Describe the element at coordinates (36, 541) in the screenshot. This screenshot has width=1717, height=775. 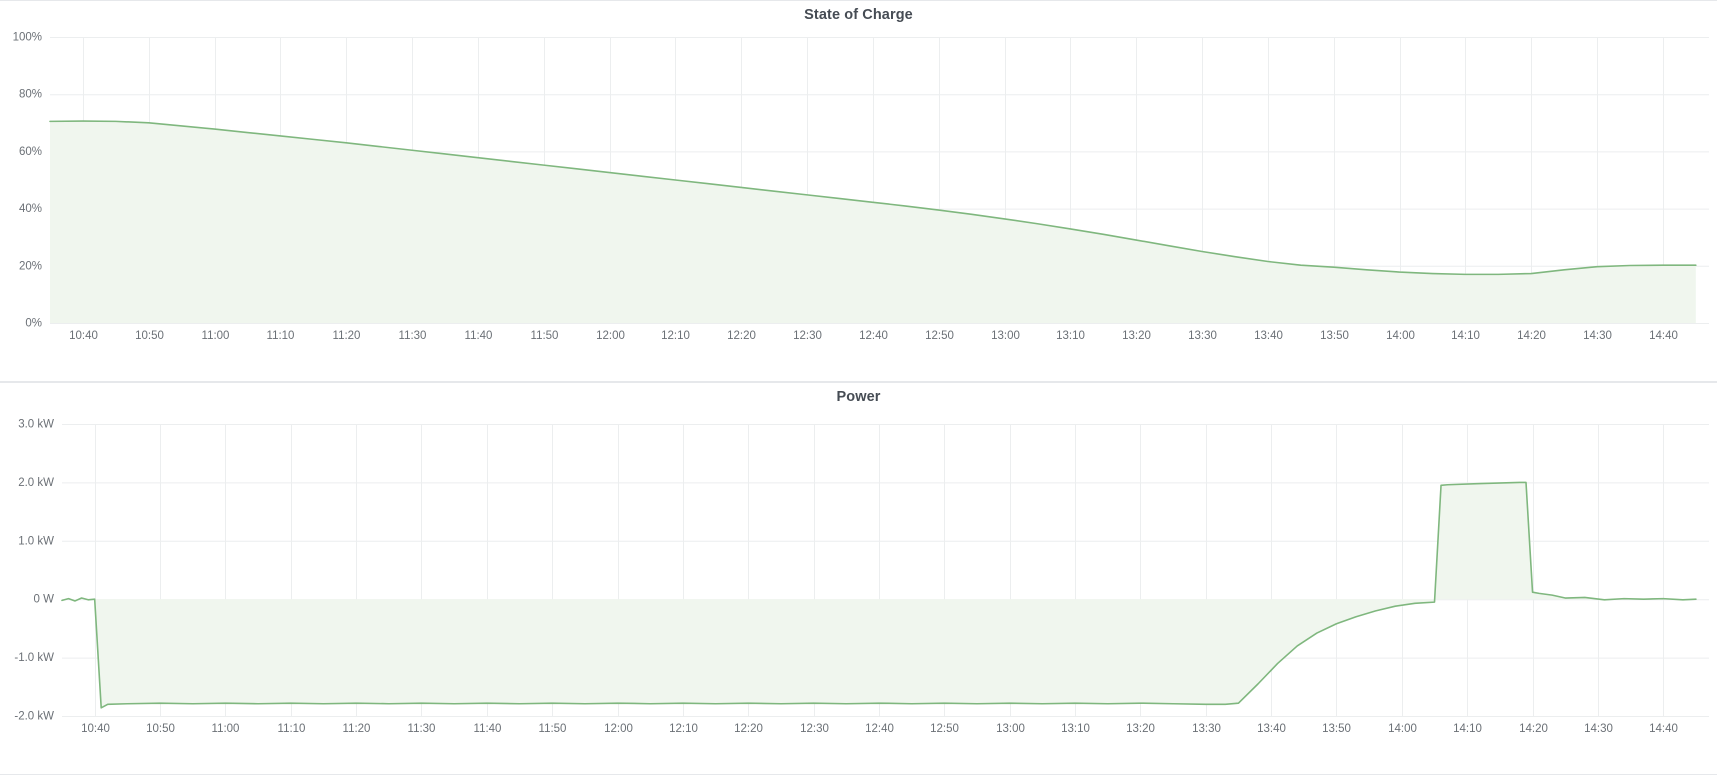
I see `y-axis-tick-label: 1.0 kW` at that location.